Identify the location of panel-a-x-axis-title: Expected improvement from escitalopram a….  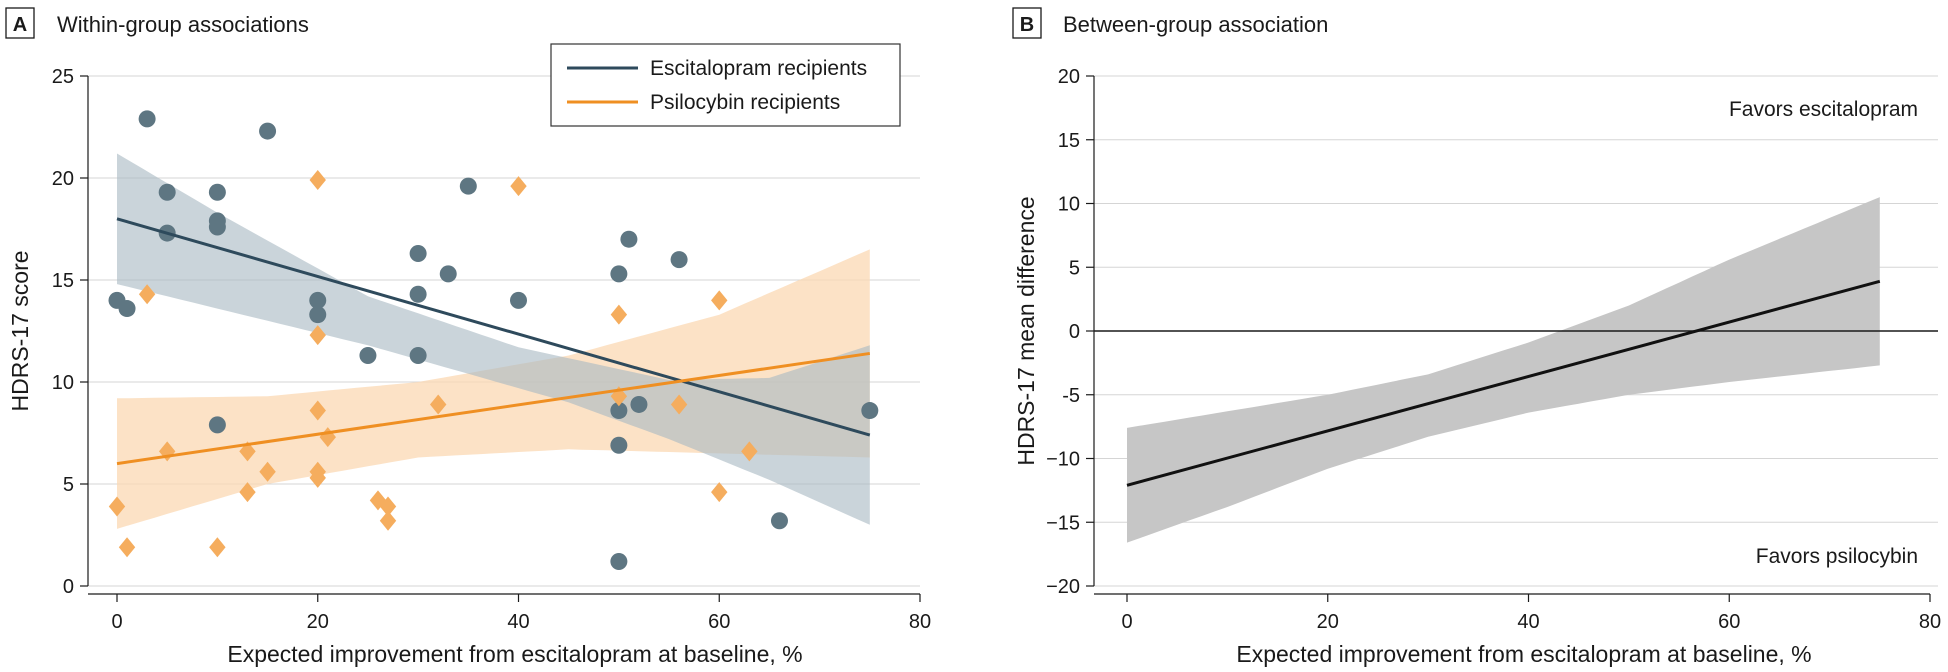
(514, 654).